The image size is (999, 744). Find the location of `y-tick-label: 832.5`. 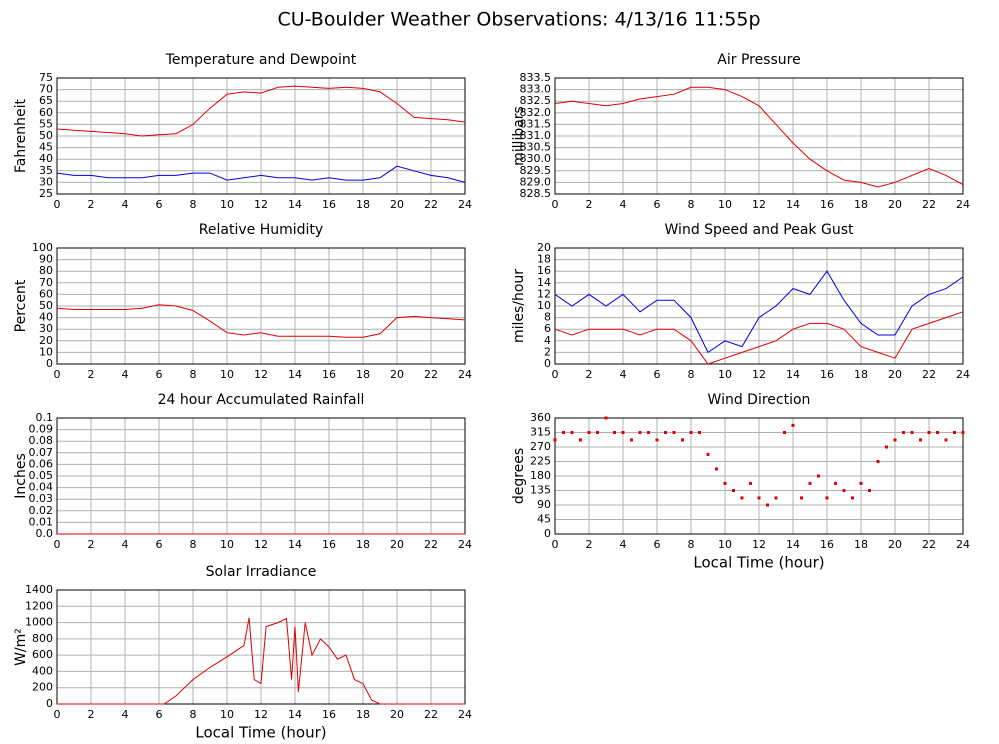

y-tick-label: 832.5 is located at coordinates (536, 100).